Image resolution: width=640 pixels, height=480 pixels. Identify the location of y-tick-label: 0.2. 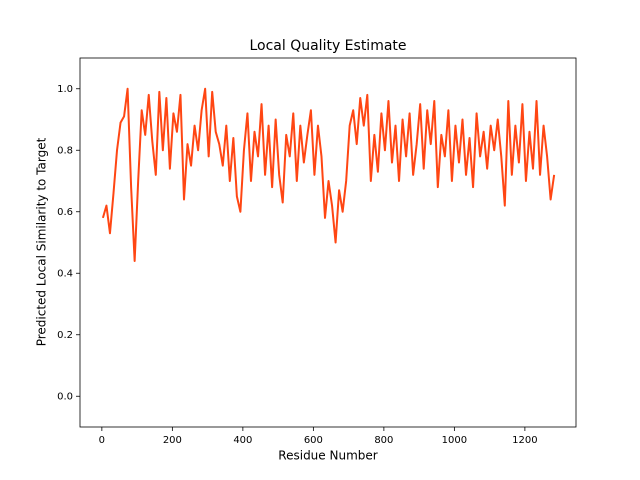
(65, 335).